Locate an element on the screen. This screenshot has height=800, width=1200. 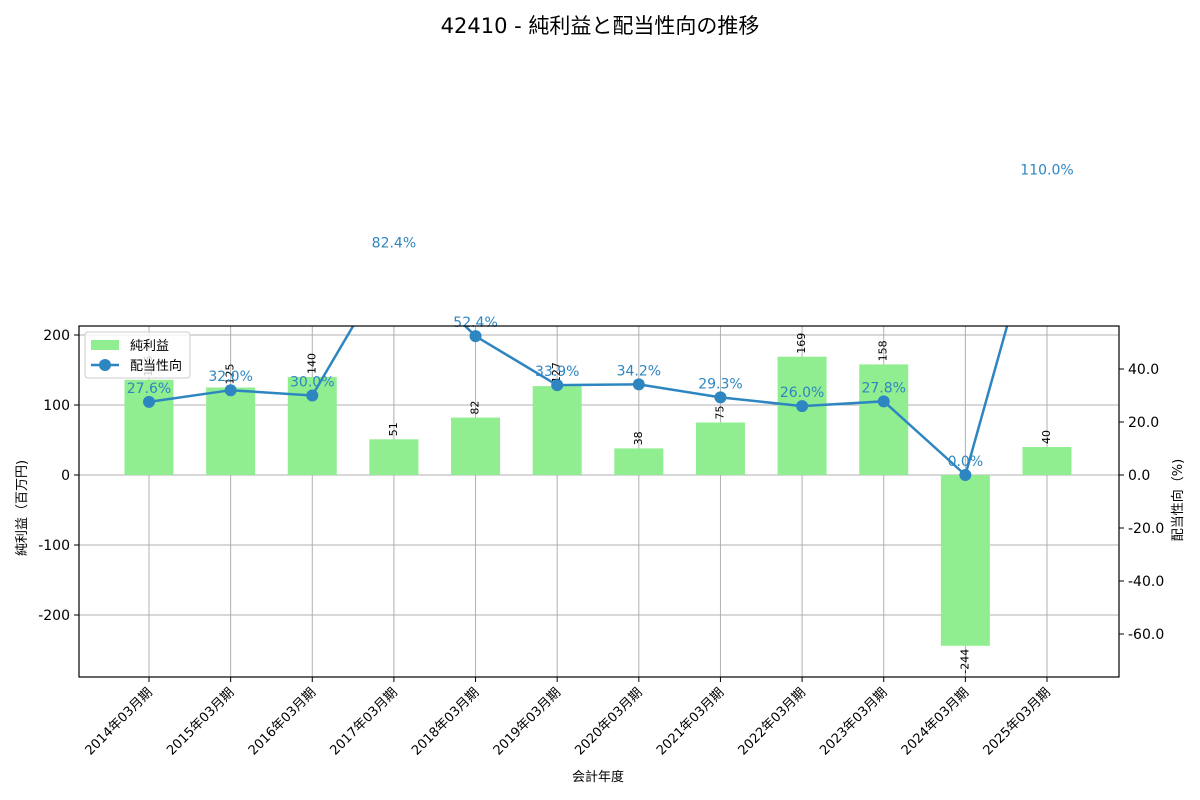
bar-value-label: 169 is located at coordinates (801, 343).